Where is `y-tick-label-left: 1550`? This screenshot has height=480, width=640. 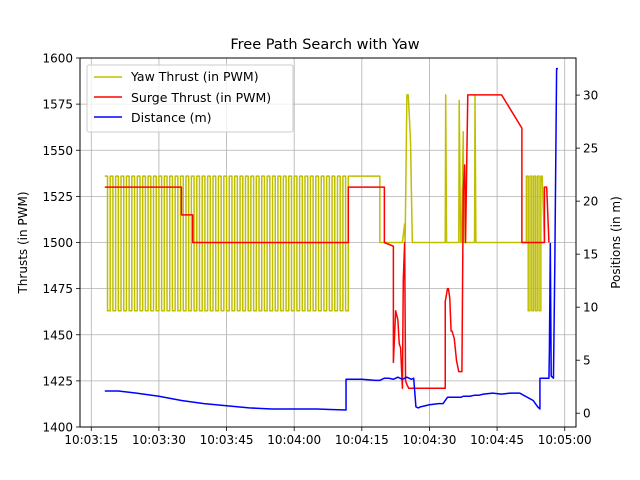 y-tick-label-left: 1550 is located at coordinates (57, 151).